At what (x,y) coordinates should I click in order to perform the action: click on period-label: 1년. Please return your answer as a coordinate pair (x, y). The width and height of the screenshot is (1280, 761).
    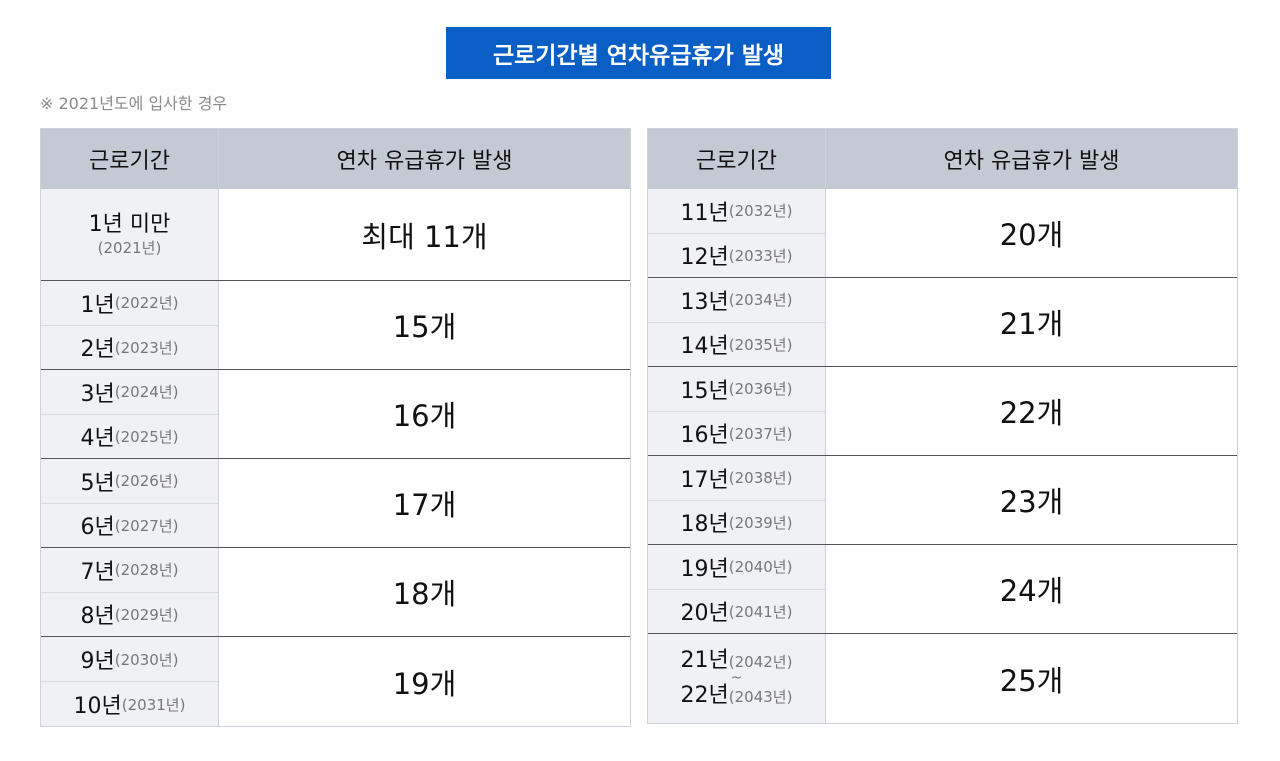
    Looking at the image, I should click on (97, 305).